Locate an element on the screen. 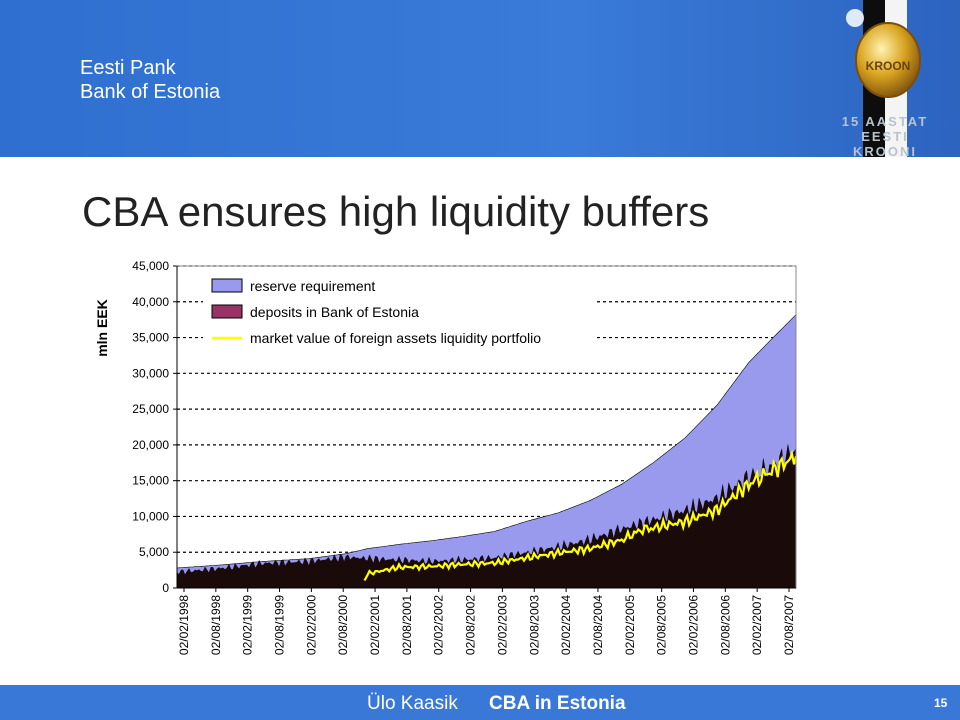  y-tick-label: 5,000 is located at coordinates (154, 552).